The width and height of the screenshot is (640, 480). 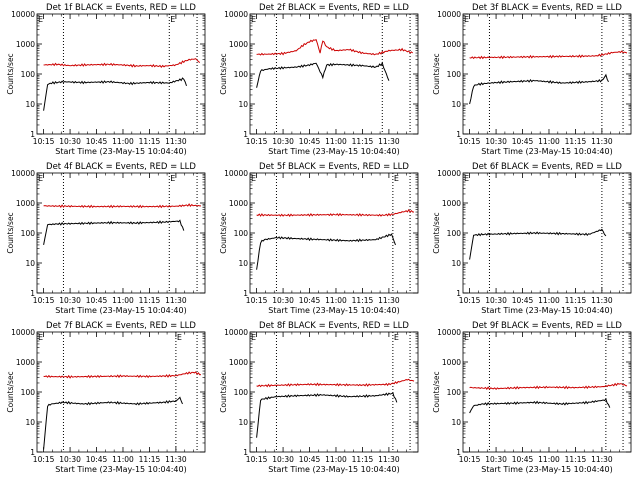 What do you see at coordinates (334, 167) in the screenshot?
I see `chart-title: Det 5f BLACK = Events, RED = LLD` at bounding box center [334, 167].